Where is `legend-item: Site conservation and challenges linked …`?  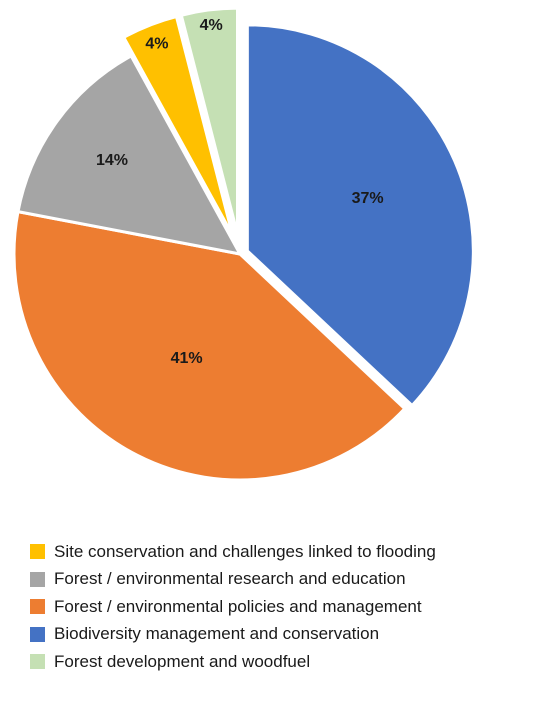
legend-item: Site conservation and challenges linked … is located at coordinates (233, 552).